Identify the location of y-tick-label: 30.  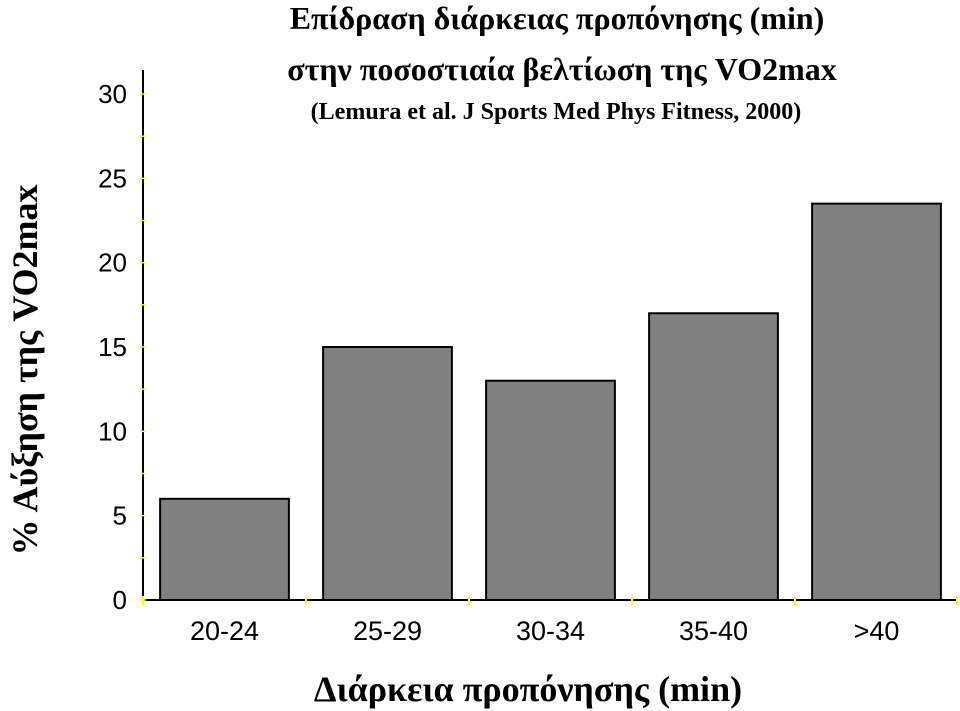
(112, 94).